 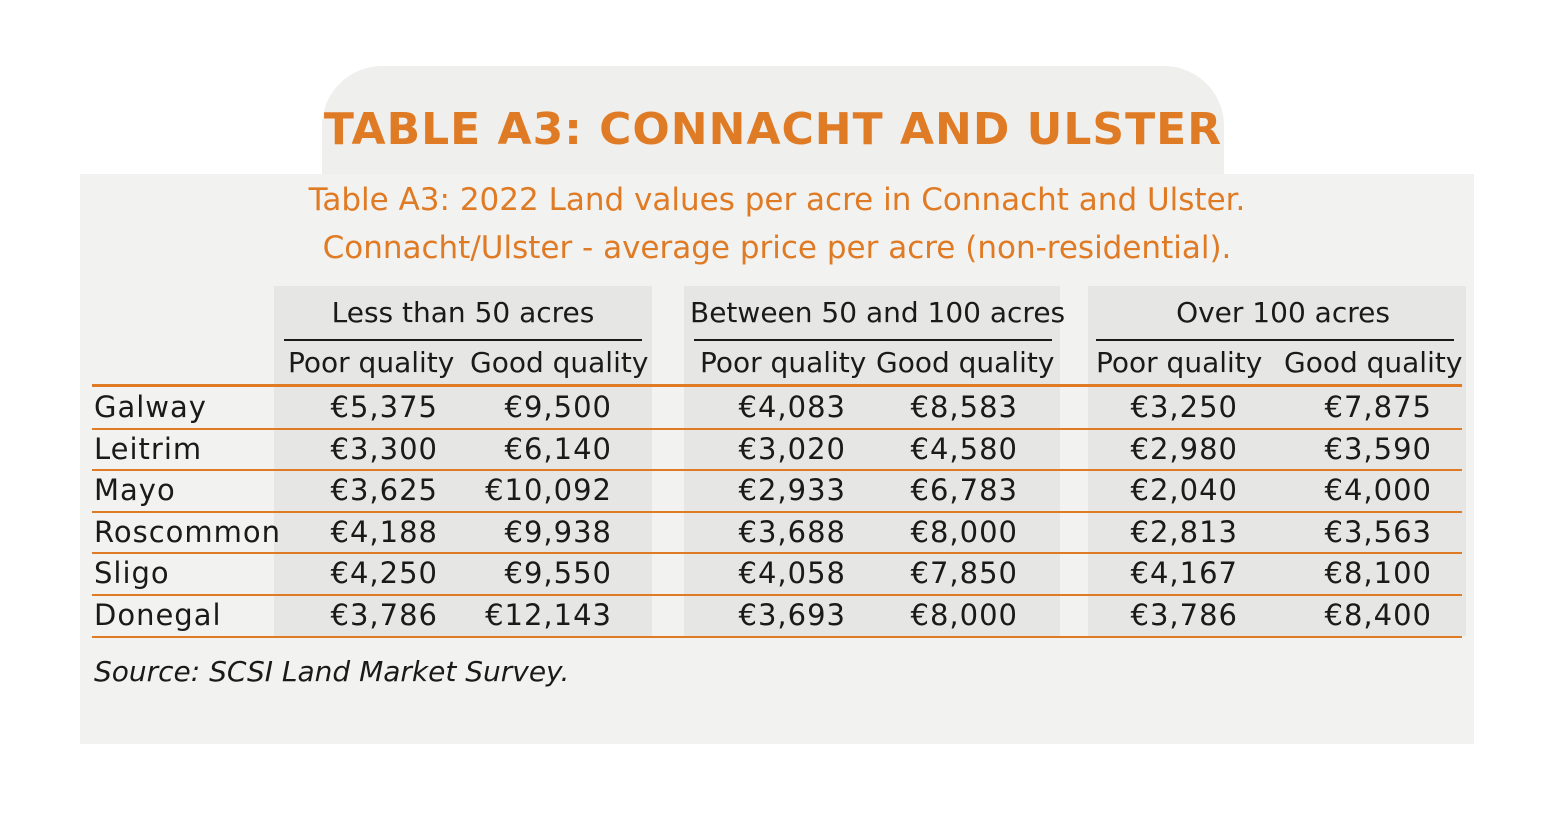 I want to click on table-cell: €3,590, so click(x=1378, y=448).